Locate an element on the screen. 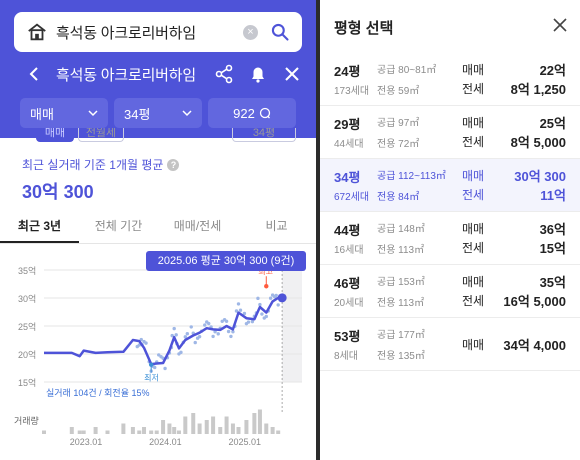  size-households: 8세대 is located at coordinates (346, 356).